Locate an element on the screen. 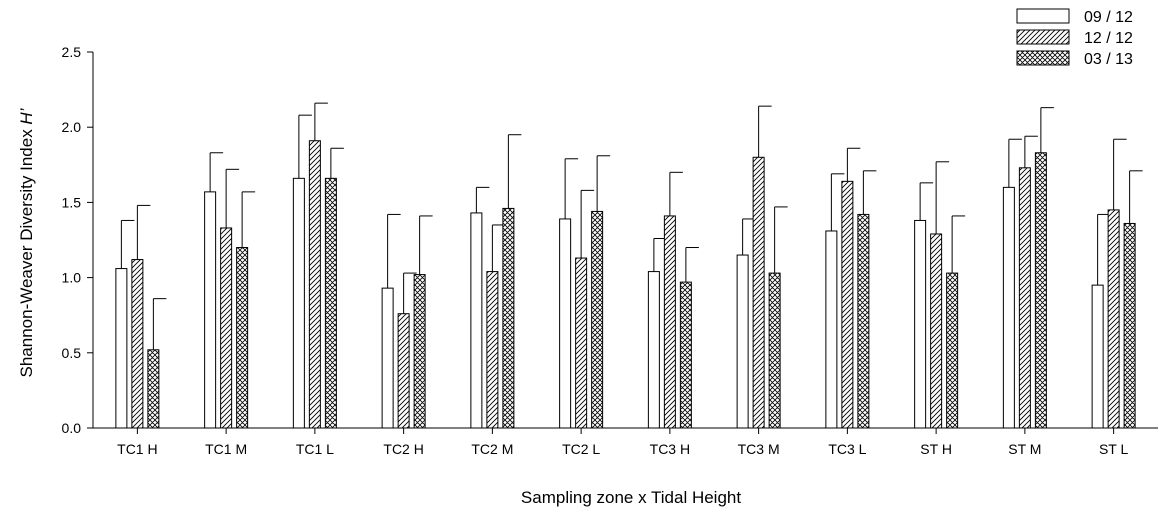 Image resolution: width=1163 pixels, height=515 pixels. legend-label: 03 / 13 is located at coordinates (1108, 59).